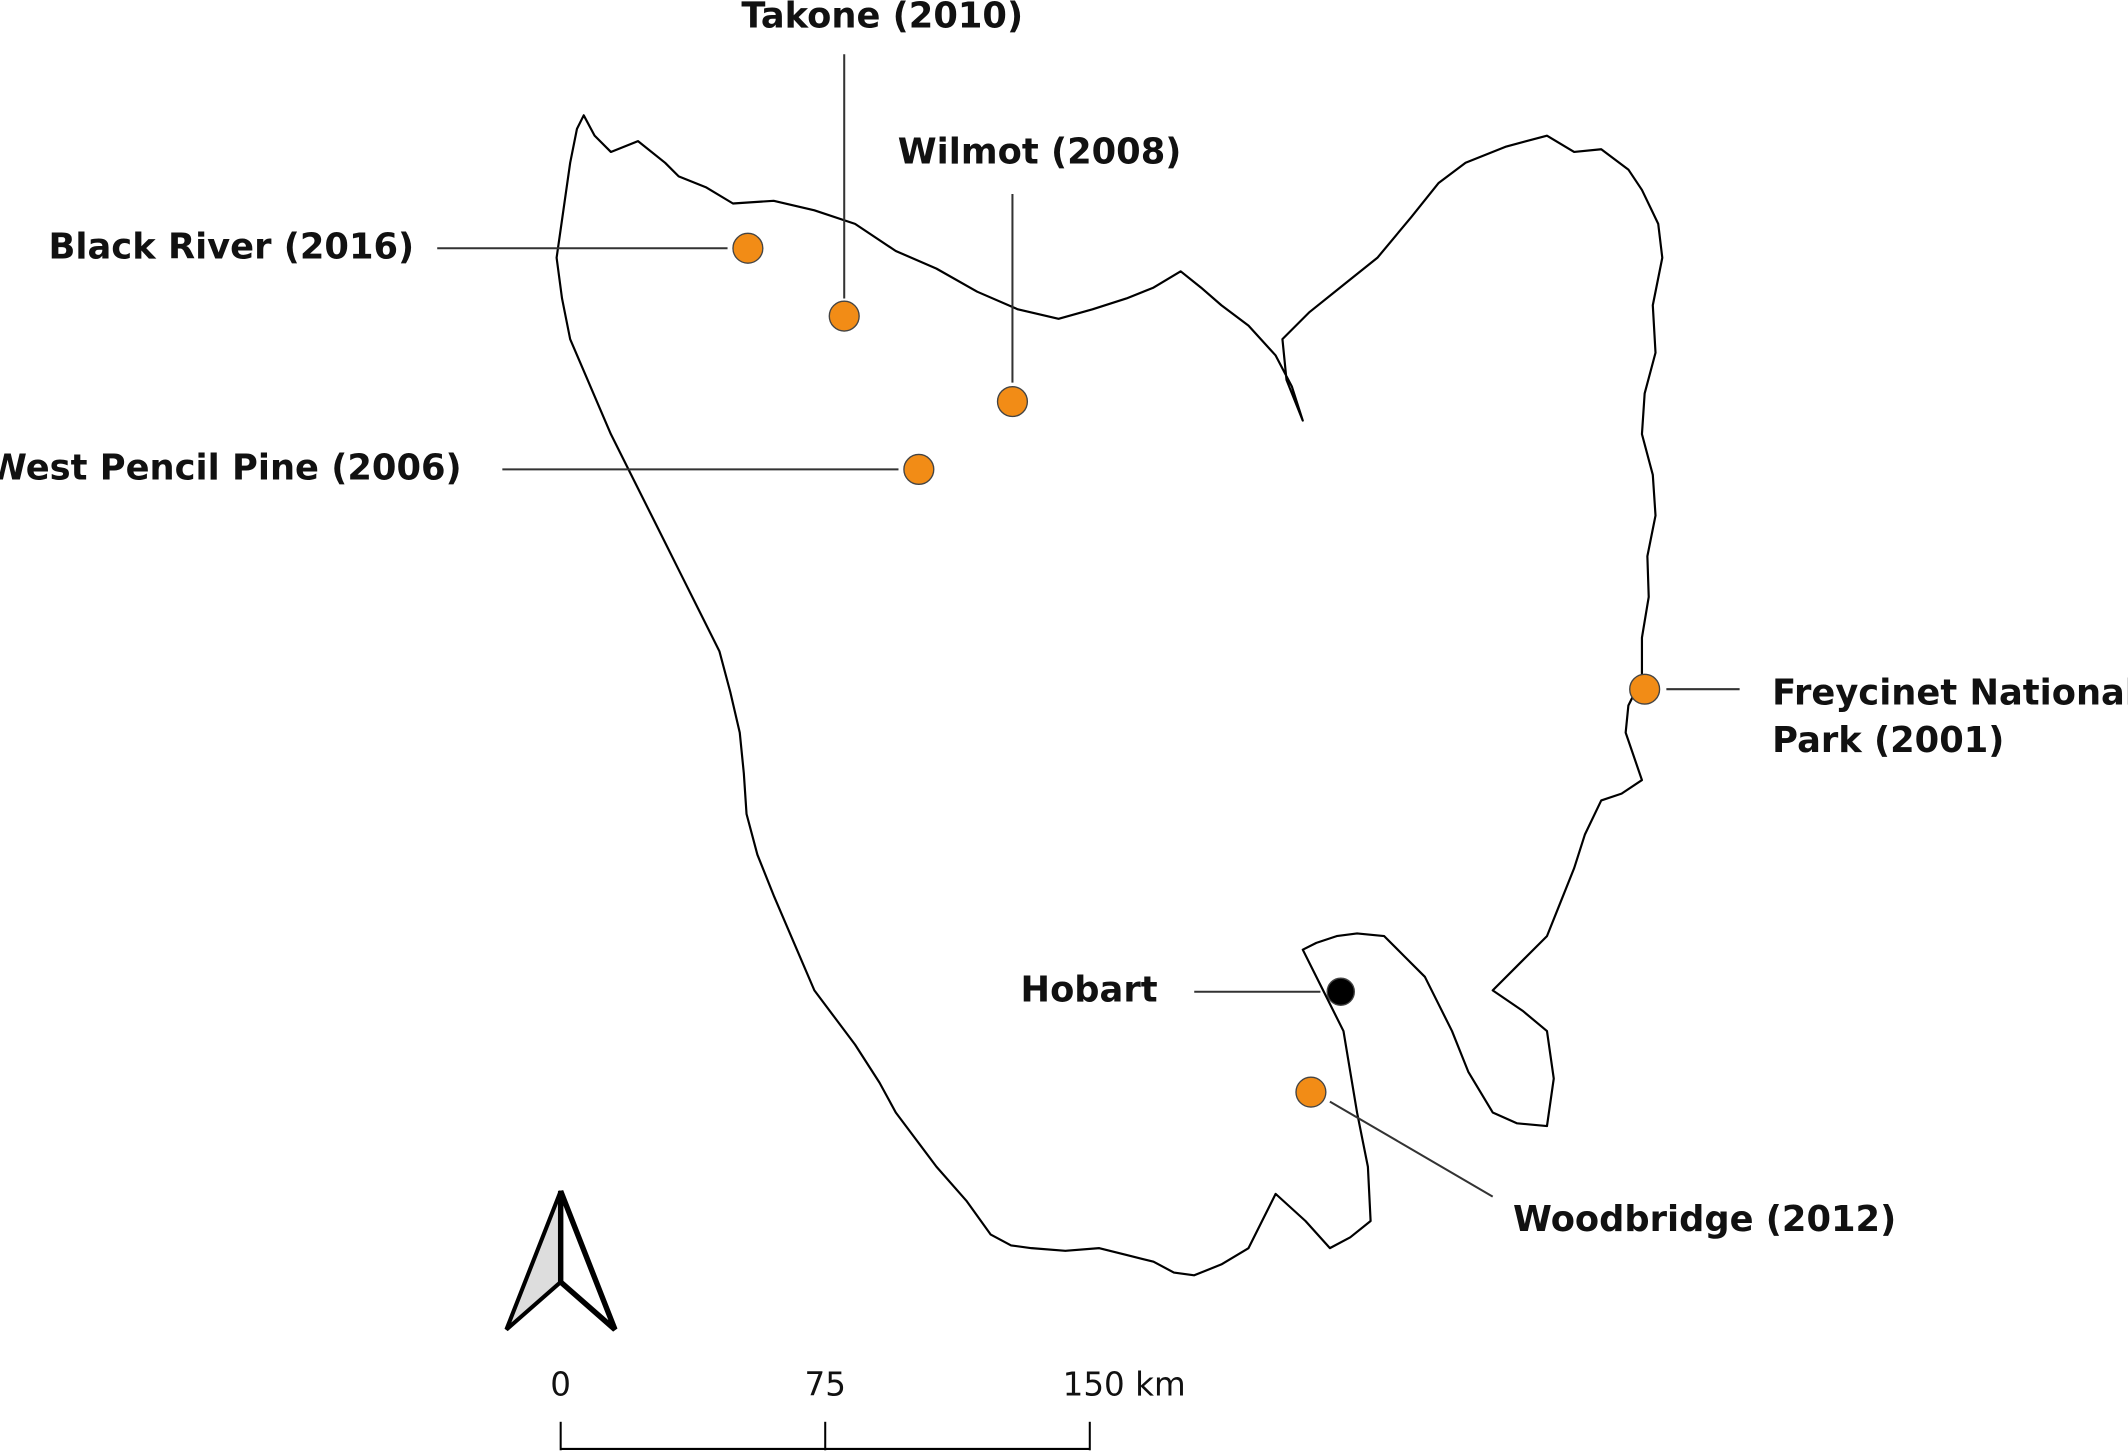 The image size is (2128, 1453). I want to click on leader-line, so click(1411, 1149).